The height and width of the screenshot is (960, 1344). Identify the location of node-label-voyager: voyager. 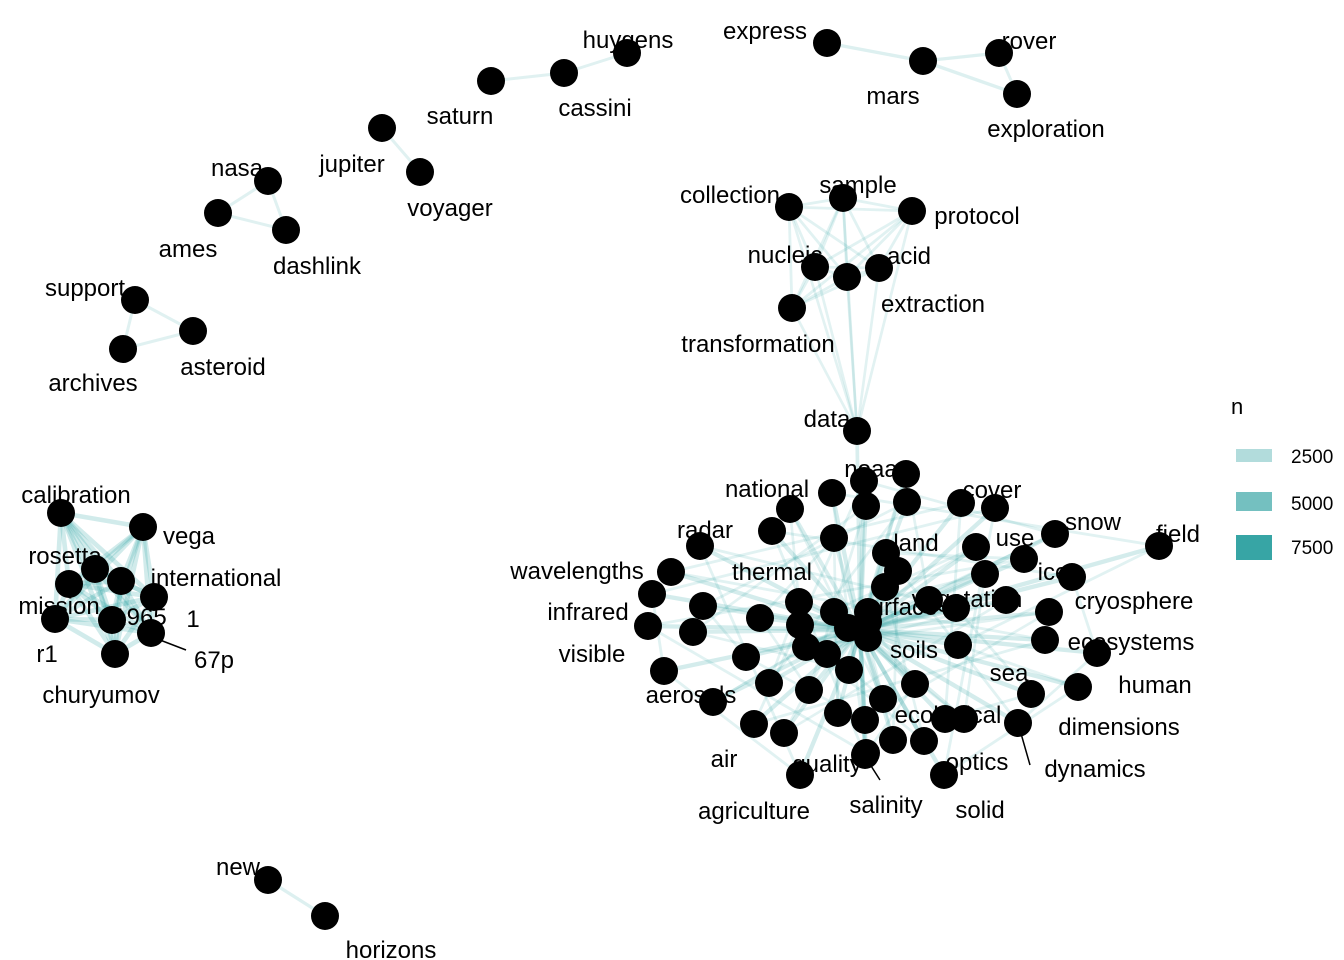
(449, 208).